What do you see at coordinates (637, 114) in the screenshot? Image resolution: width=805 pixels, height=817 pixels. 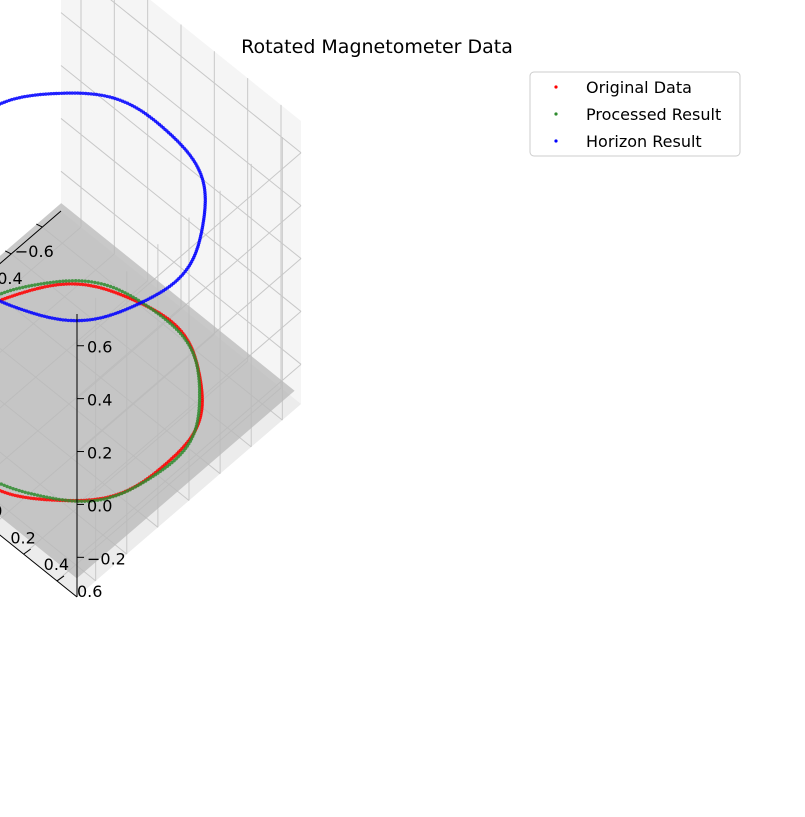 I see `legend-item: Processed Result` at bounding box center [637, 114].